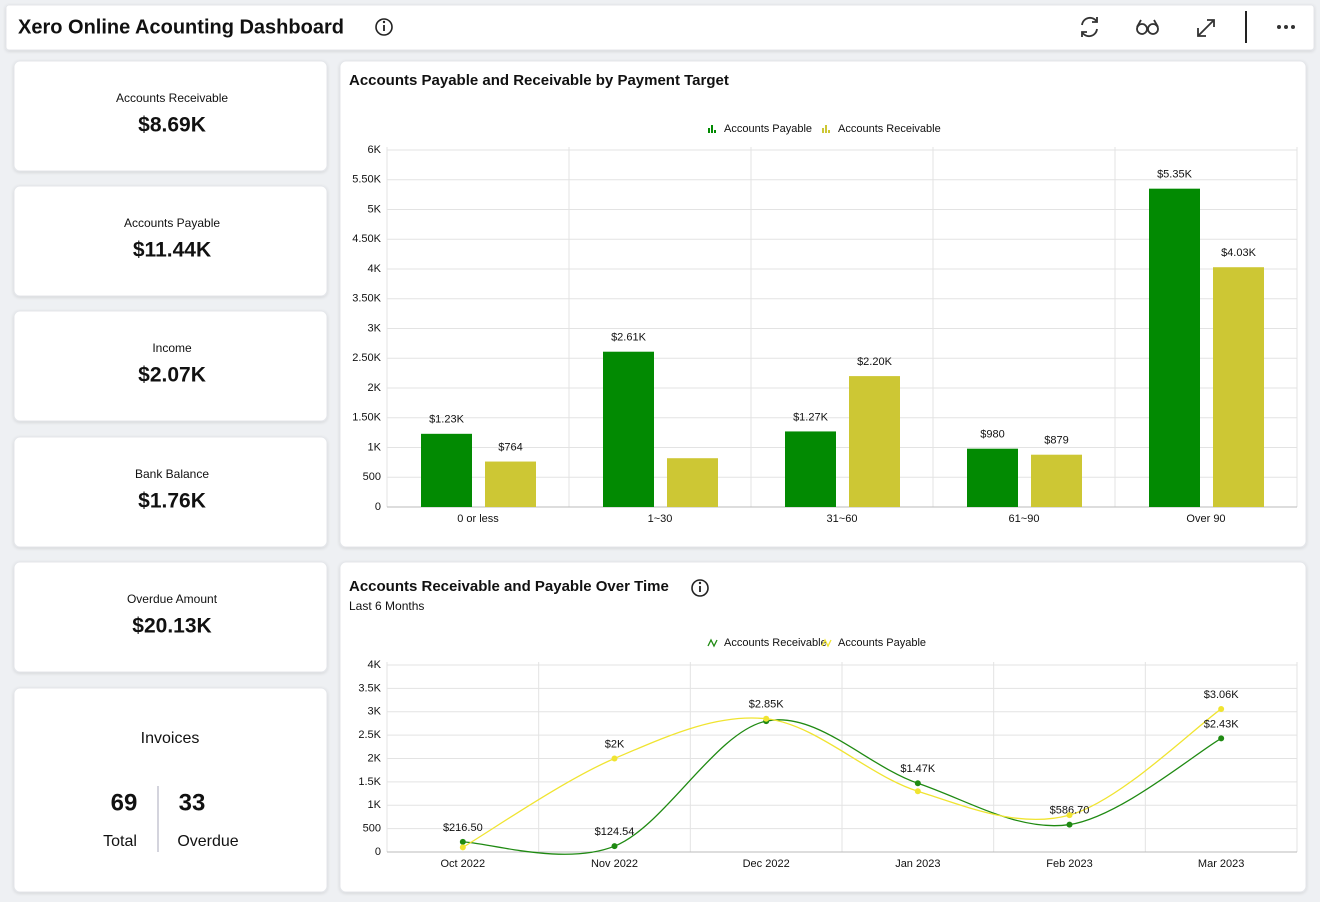 The width and height of the screenshot is (1320, 902). Describe the element at coordinates (366, 358) in the screenshot. I see `y-tick-label: 2.50K` at that location.